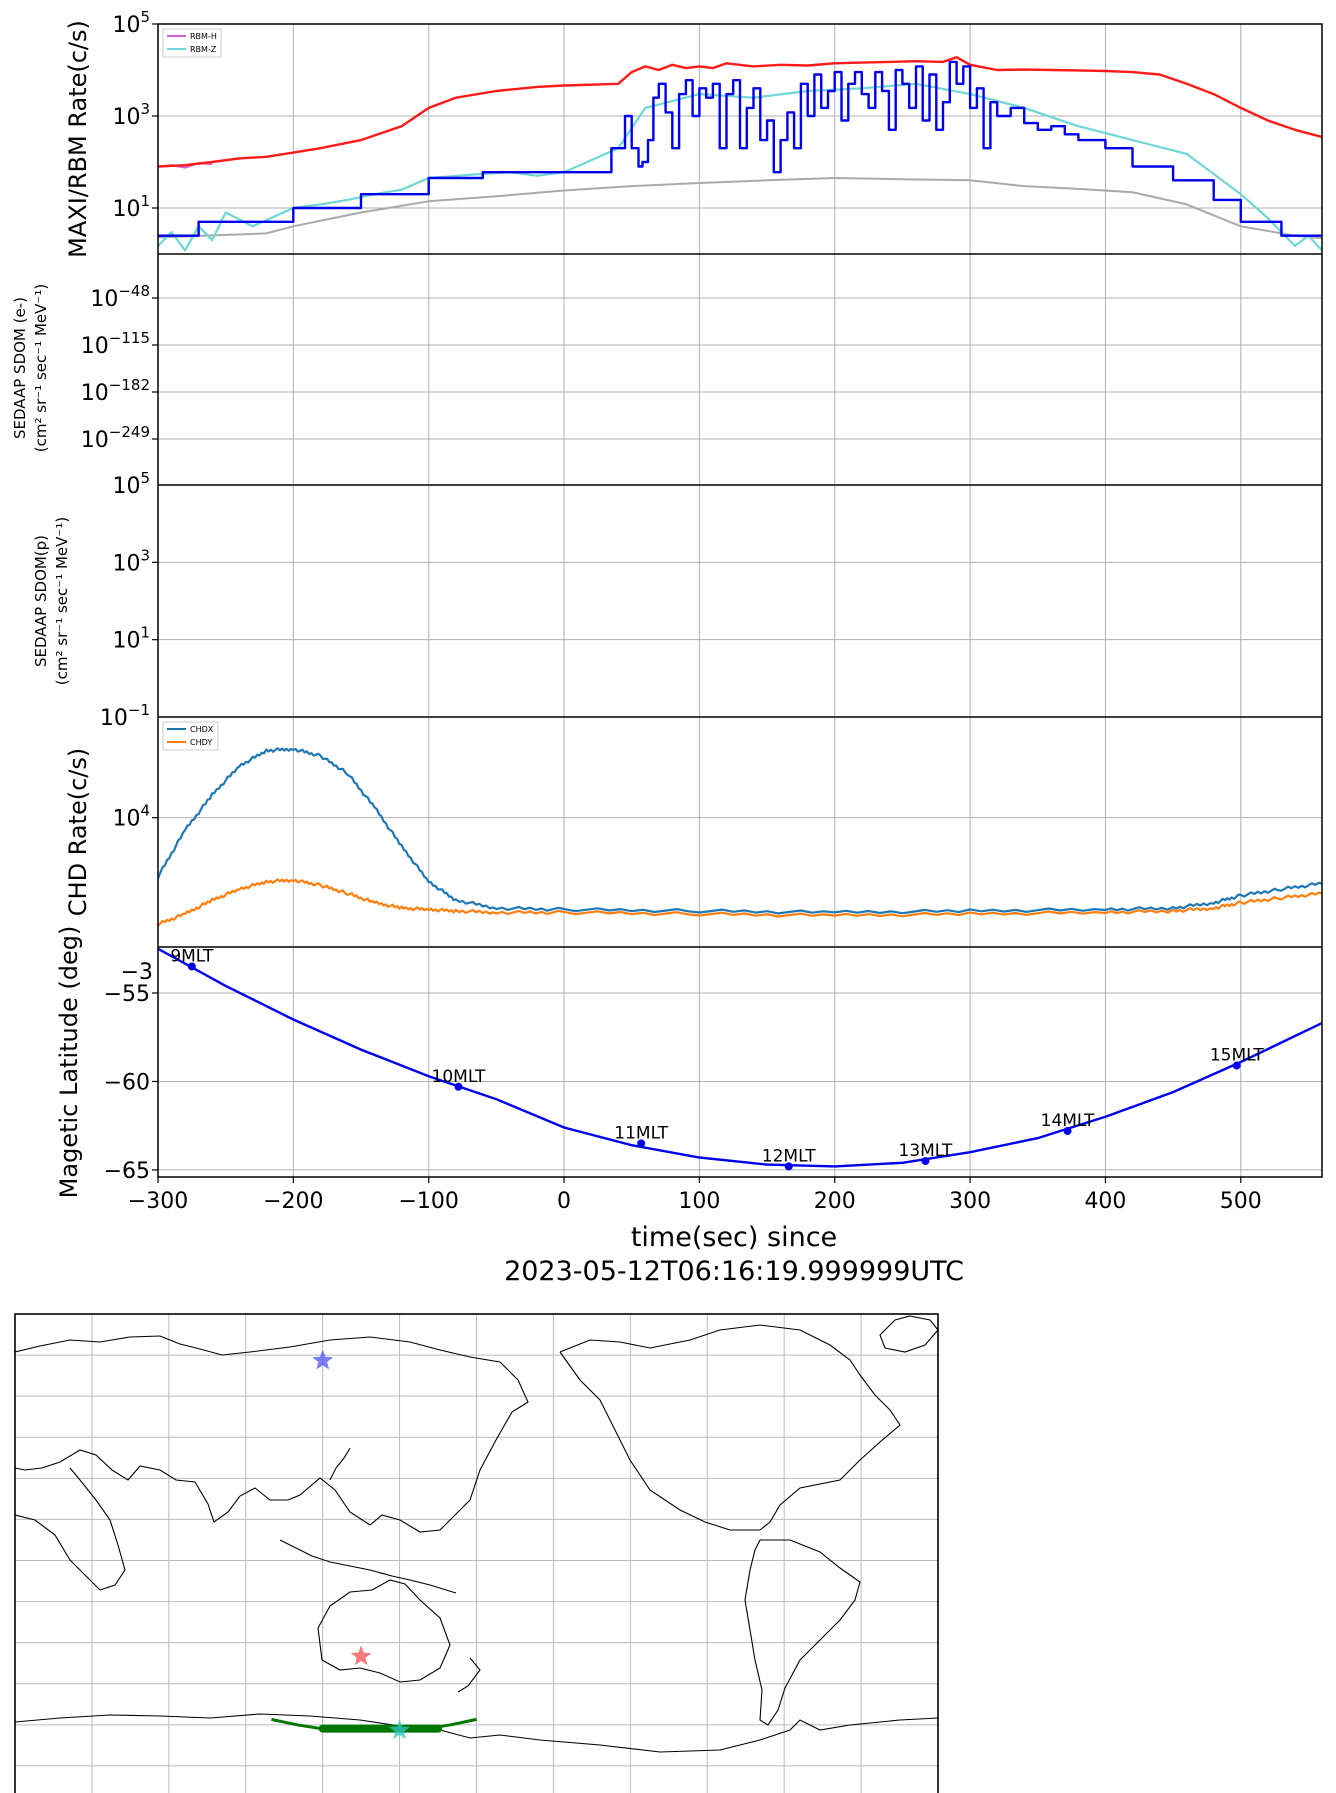  What do you see at coordinates (120, 297) in the screenshot?
I see `y-tick-label-sdom-e: 10−48` at bounding box center [120, 297].